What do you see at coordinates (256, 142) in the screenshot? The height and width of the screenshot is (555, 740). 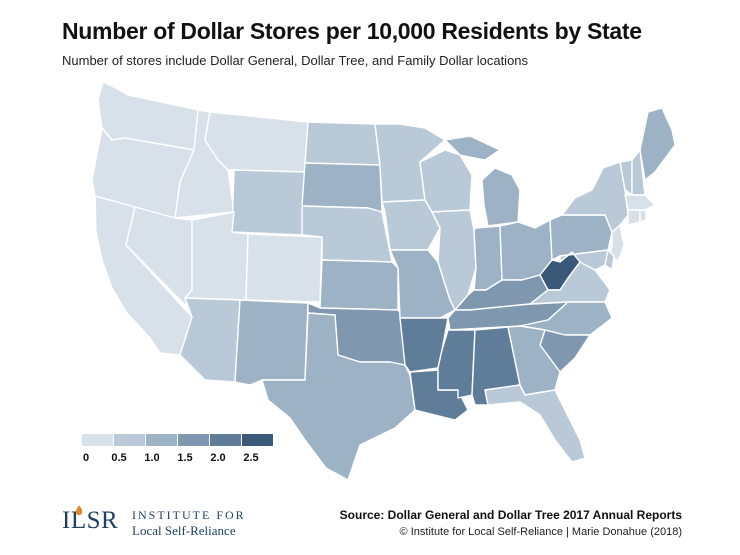 I see `state-MT` at bounding box center [256, 142].